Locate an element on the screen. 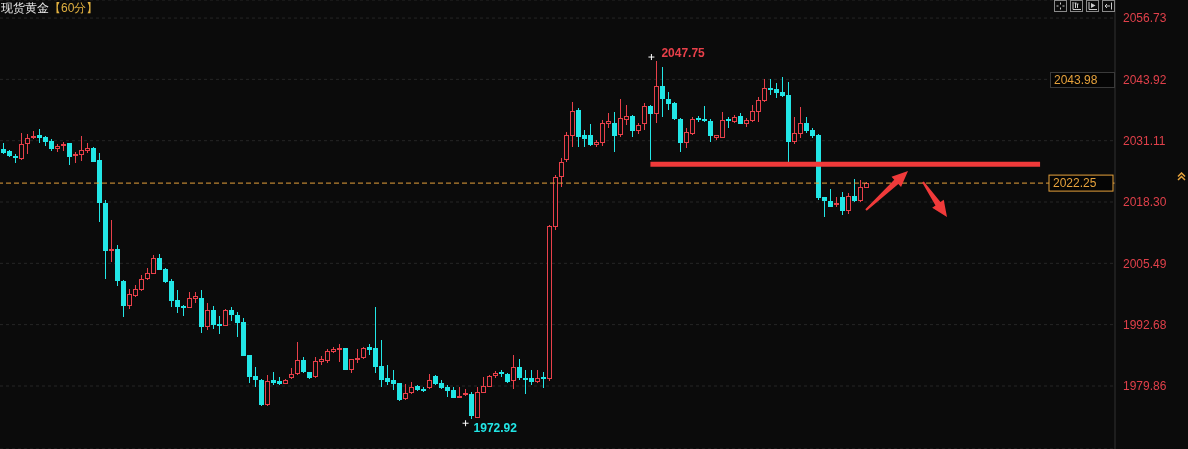 Image resolution: width=1188 pixels, height=449 pixels. ref-line-label: 2022.25 is located at coordinates (1075, 183).